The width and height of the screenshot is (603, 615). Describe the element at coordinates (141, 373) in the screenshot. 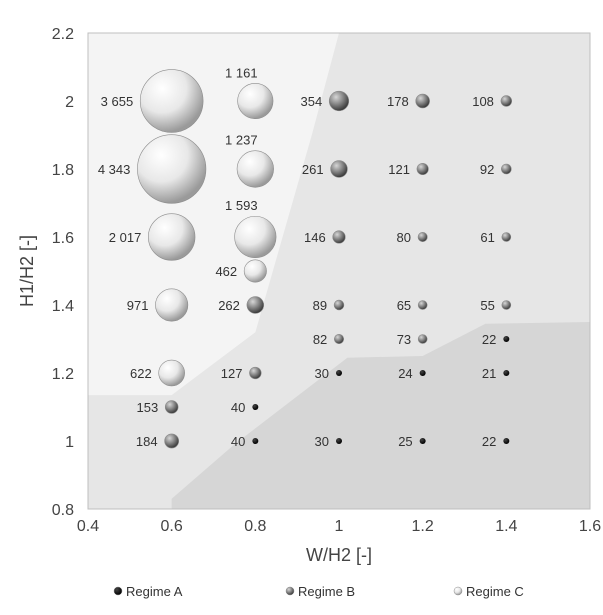

I see `bubble-label: 622` at that location.